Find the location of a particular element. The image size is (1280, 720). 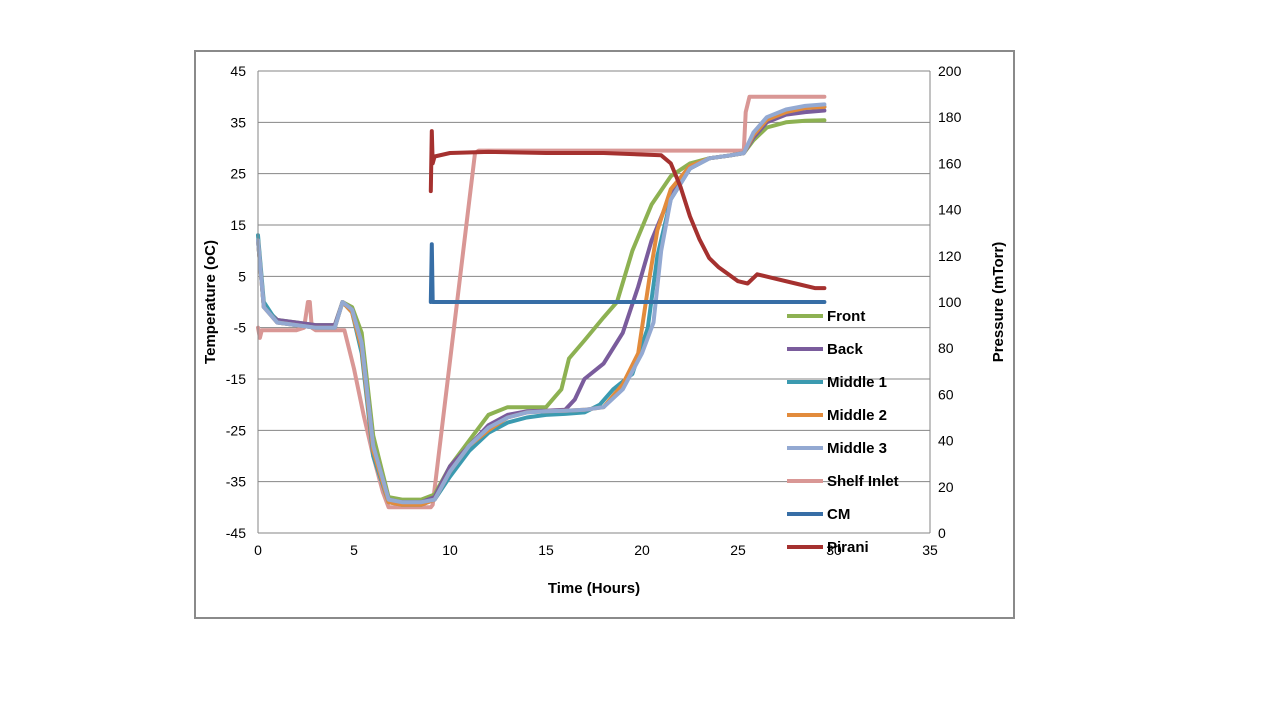

x-tick-label: 0 is located at coordinates (258, 550).